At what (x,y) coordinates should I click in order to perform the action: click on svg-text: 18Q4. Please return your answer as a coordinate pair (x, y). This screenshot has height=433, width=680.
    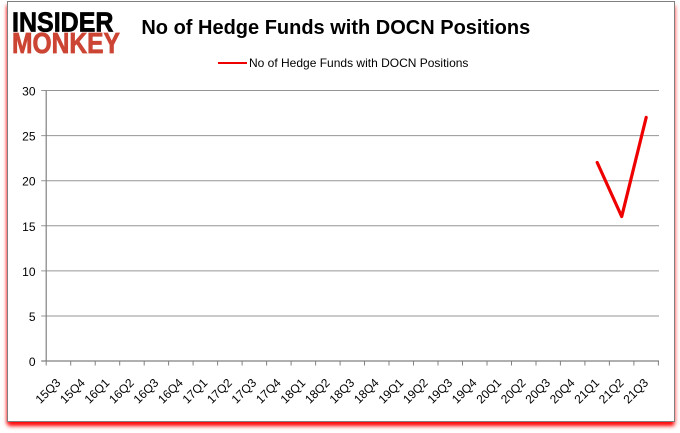
    Looking at the image, I should click on (366, 390).